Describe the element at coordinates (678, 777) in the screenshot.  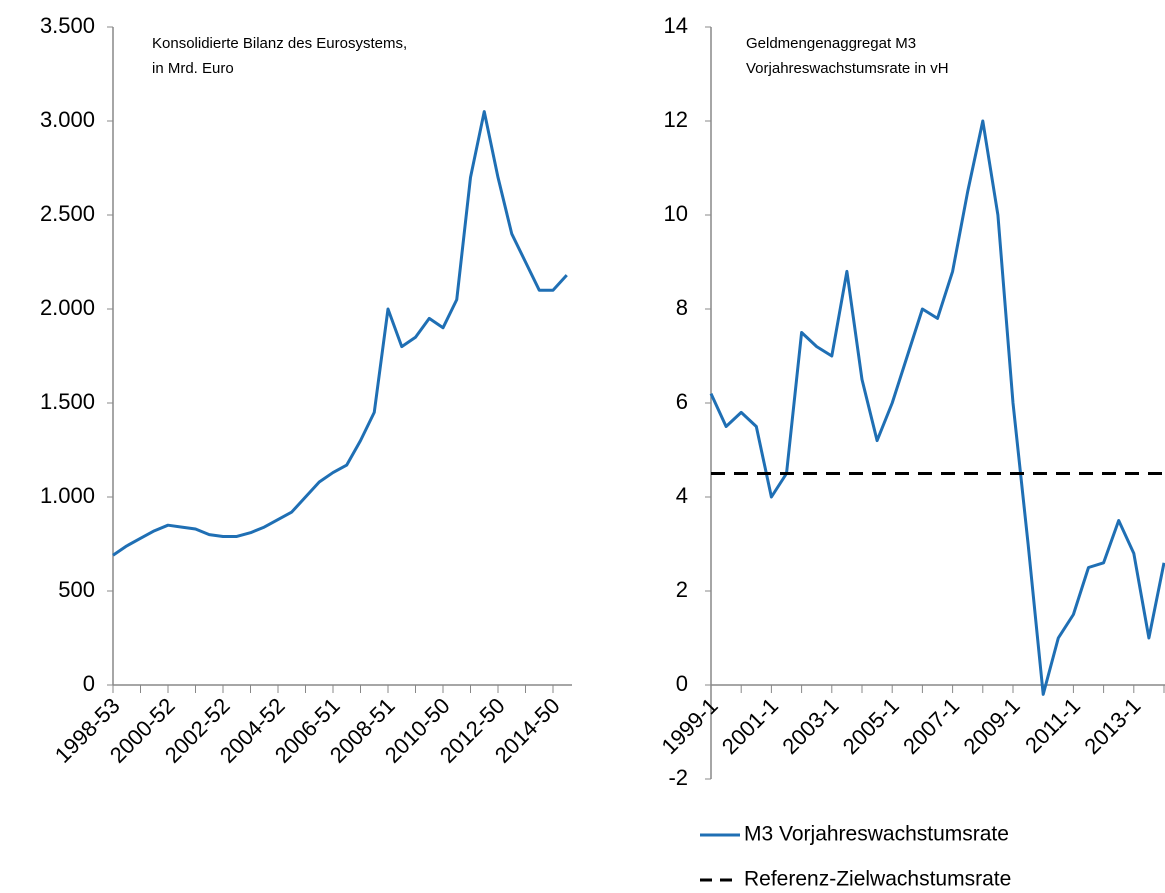
I see `y-tick-label: -2` at that location.